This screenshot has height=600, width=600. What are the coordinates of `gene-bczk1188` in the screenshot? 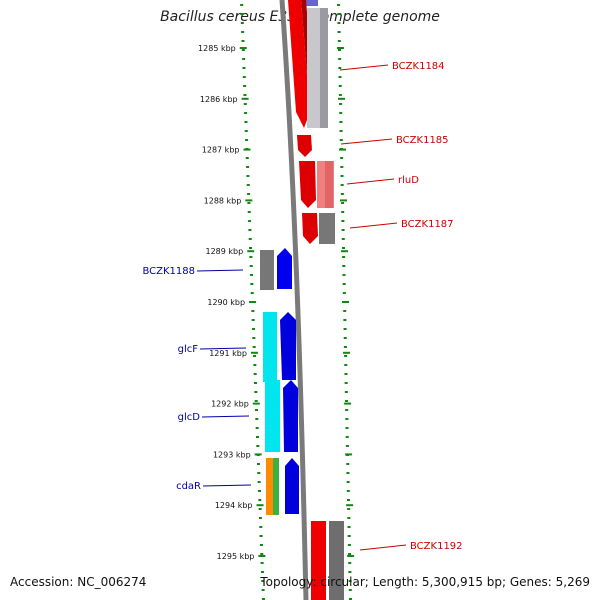 It's located at (276, 269).